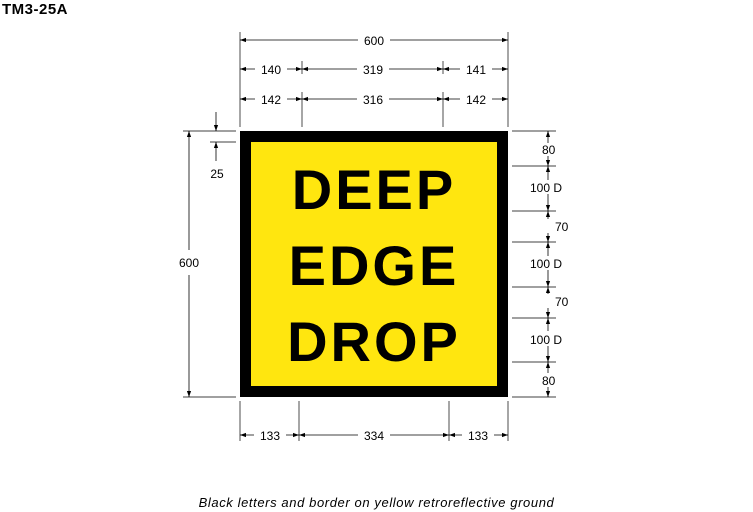  Describe the element at coordinates (476, 70) in the screenshot. I see `dim-top1-right: 141` at that location.